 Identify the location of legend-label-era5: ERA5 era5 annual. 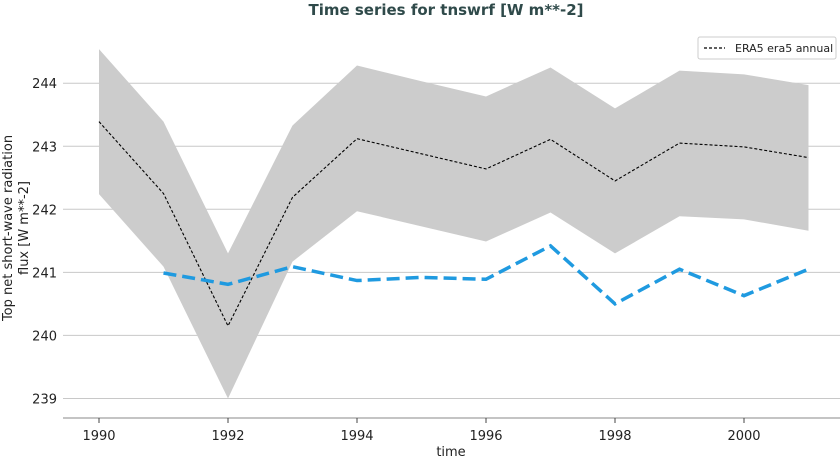
(784, 48).